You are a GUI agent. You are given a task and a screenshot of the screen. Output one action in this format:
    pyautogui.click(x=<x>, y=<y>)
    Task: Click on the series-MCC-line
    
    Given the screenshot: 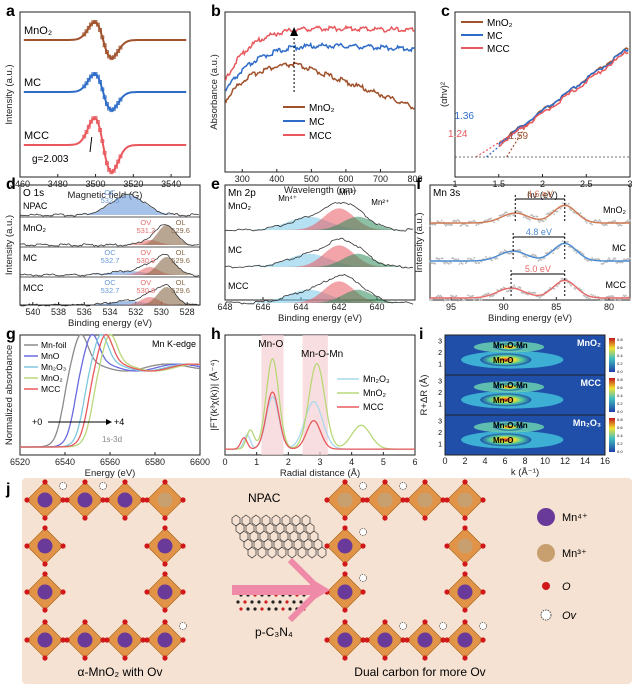 What is the action you would take?
    pyautogui.click(x=563, y=98)
    